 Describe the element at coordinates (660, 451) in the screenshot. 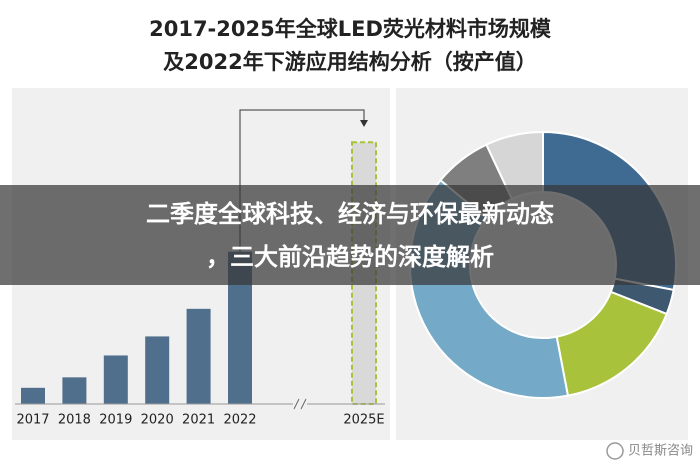

I see `watermark: 贝哲斯咨询` at that location.